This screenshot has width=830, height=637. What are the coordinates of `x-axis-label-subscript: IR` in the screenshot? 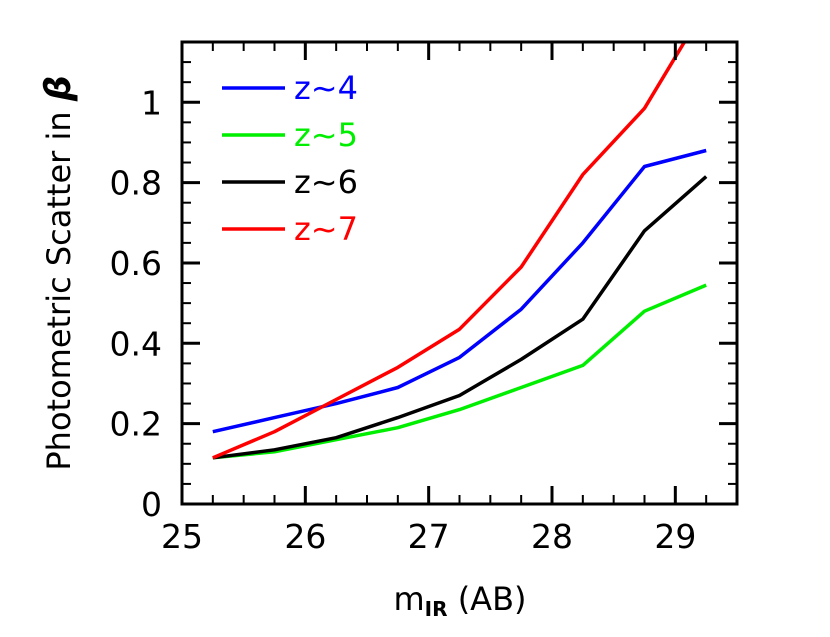 It's located at (436, 609).